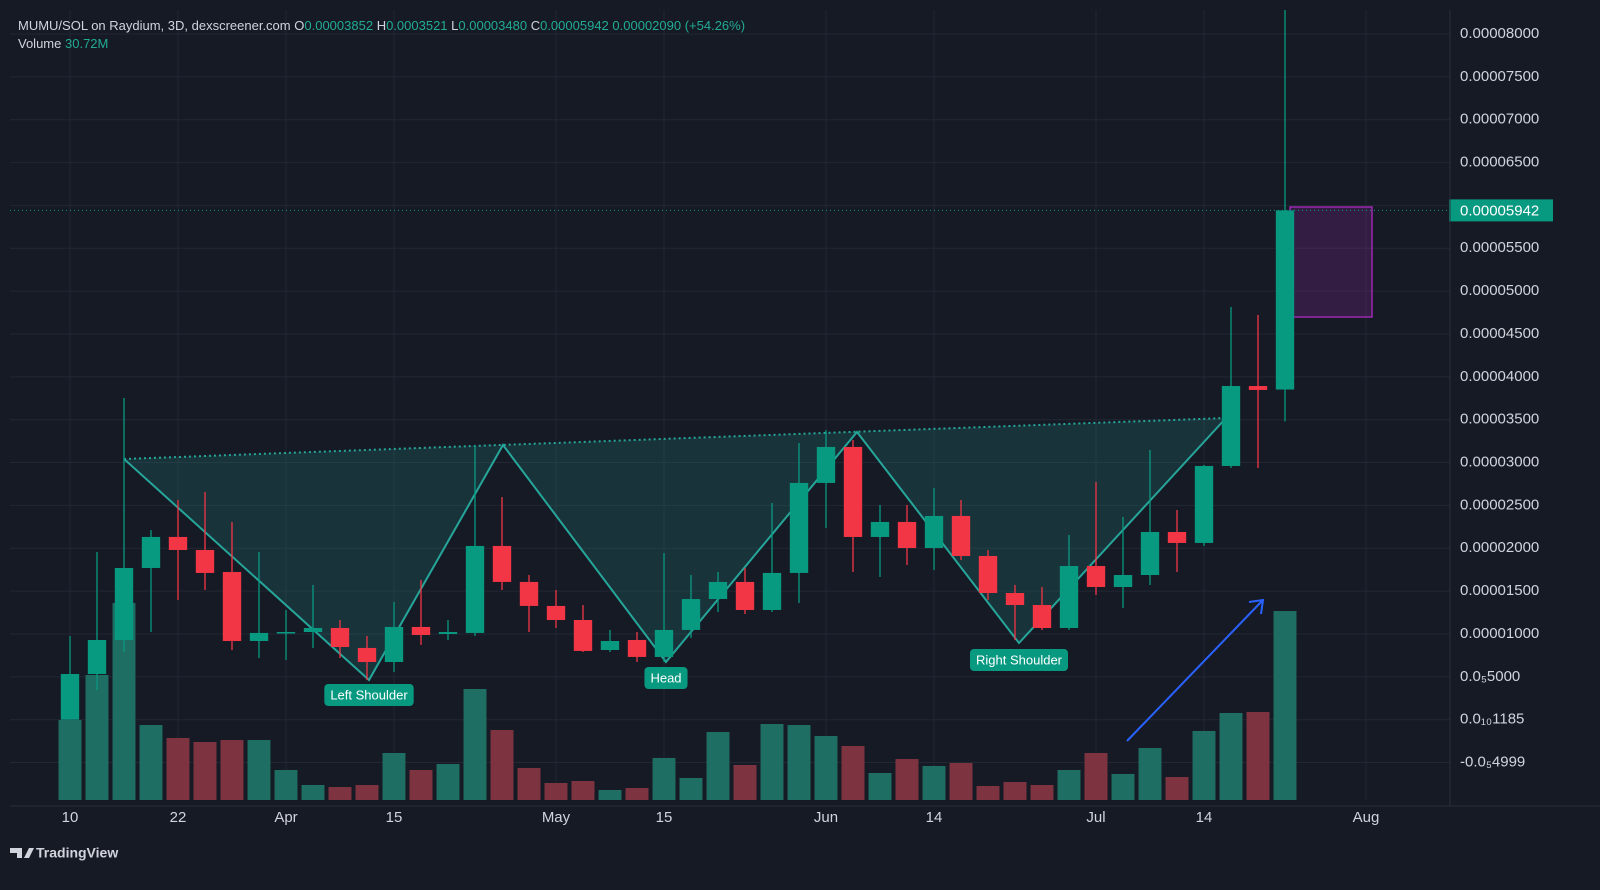 Image resolution: width=1600 pixels, height=890 pixels. What do you see at coordinates (1331, 262) in the screenshot?
I see `target-box` at bounding box center [1331, 262].